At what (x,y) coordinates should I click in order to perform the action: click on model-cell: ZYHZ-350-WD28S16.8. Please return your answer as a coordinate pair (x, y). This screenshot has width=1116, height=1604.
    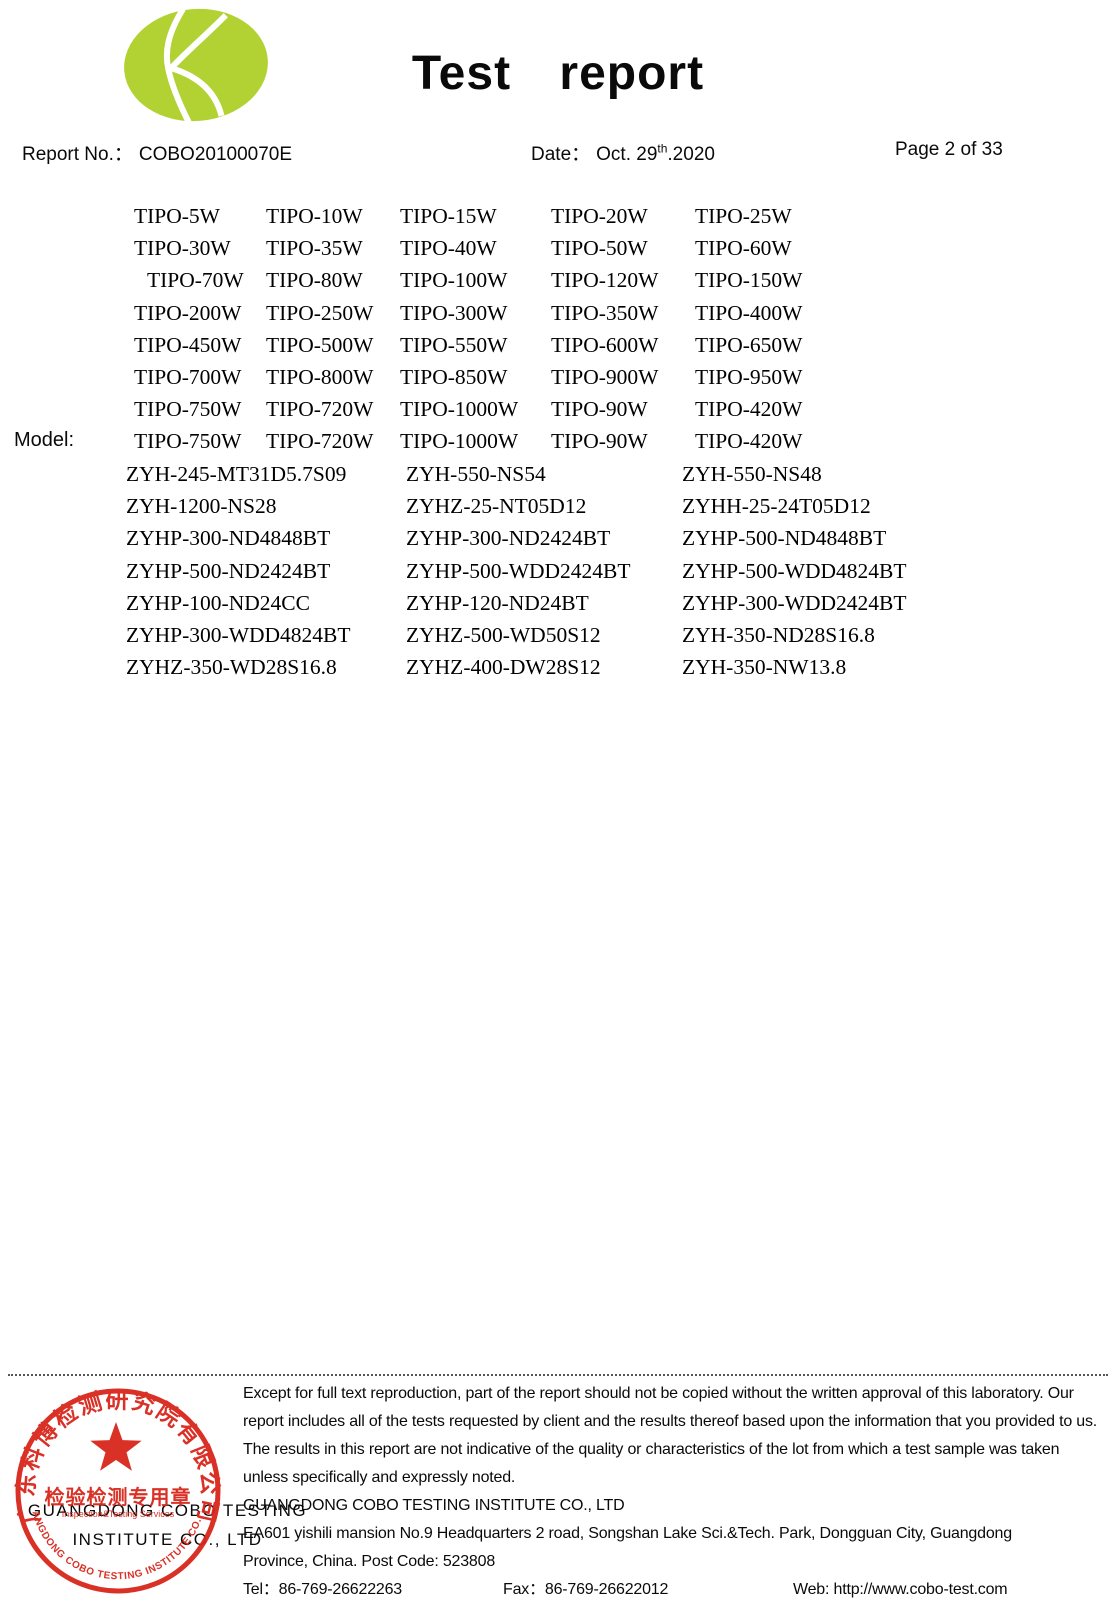
    Looking at the image, I should click on (231, 667).